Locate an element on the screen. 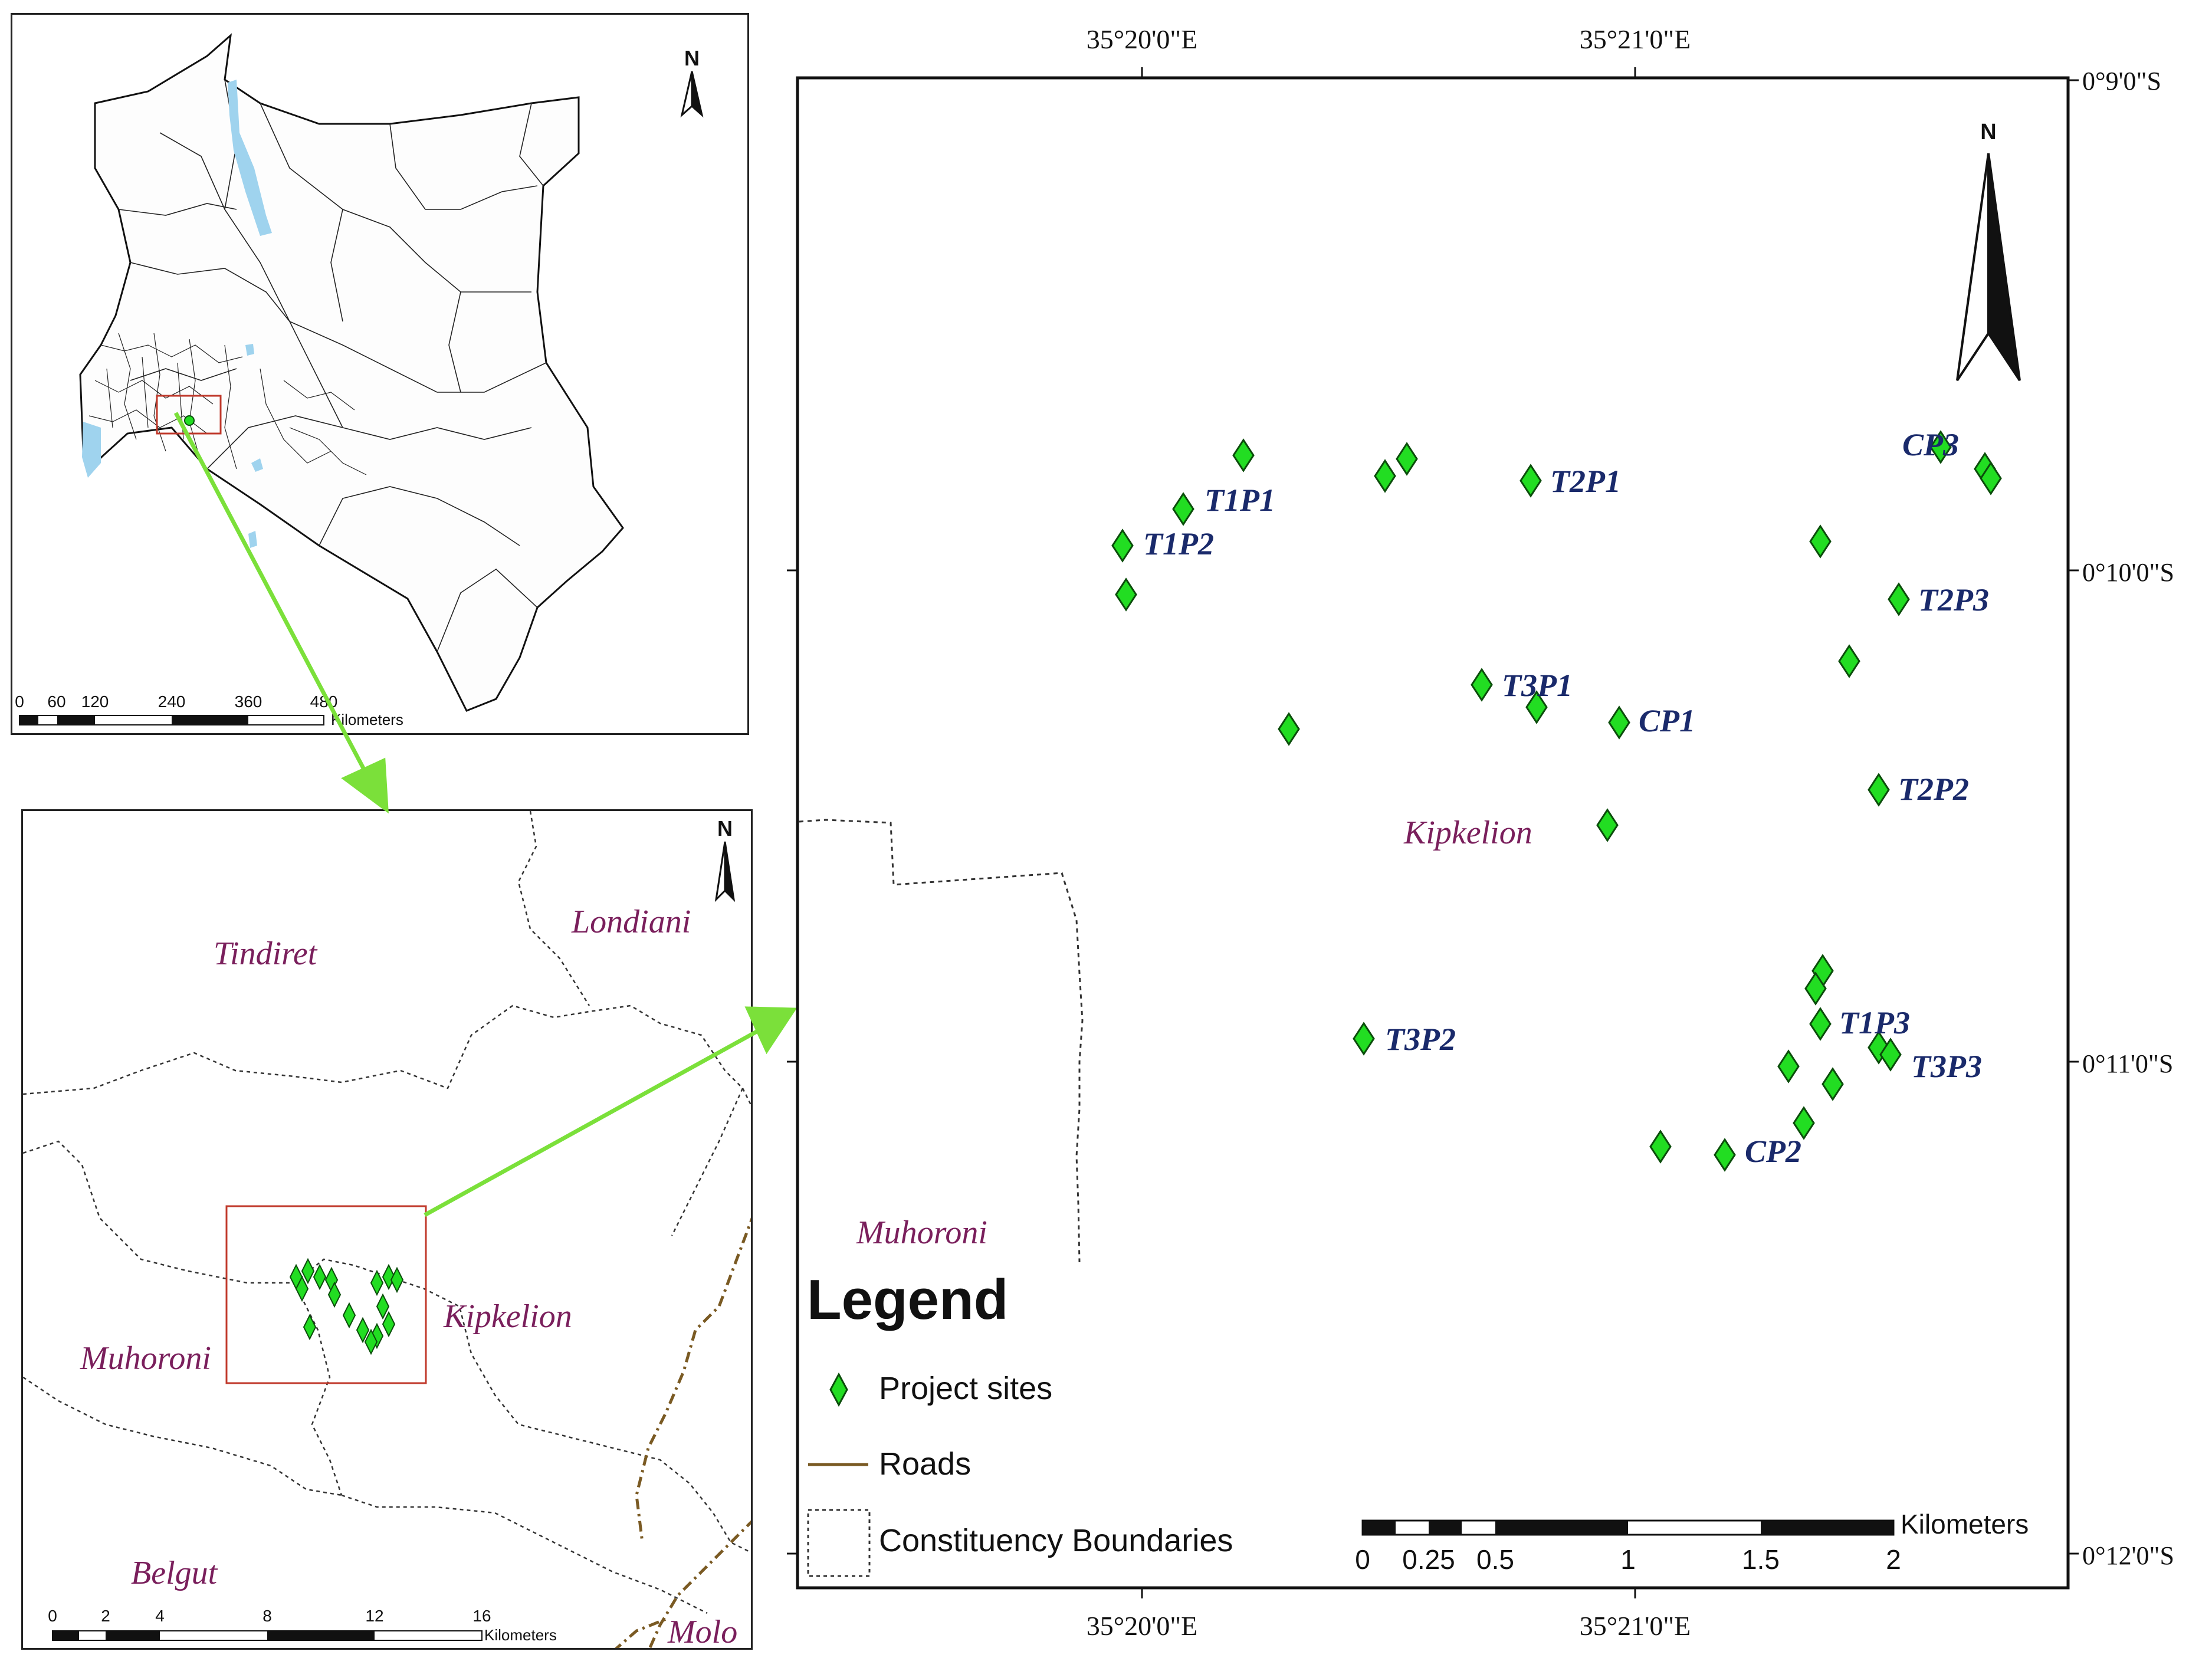 Image resolution: width=2212 pixels, height=1658 pixels. legend-title: Legend is located at coordinates (907, 1299).